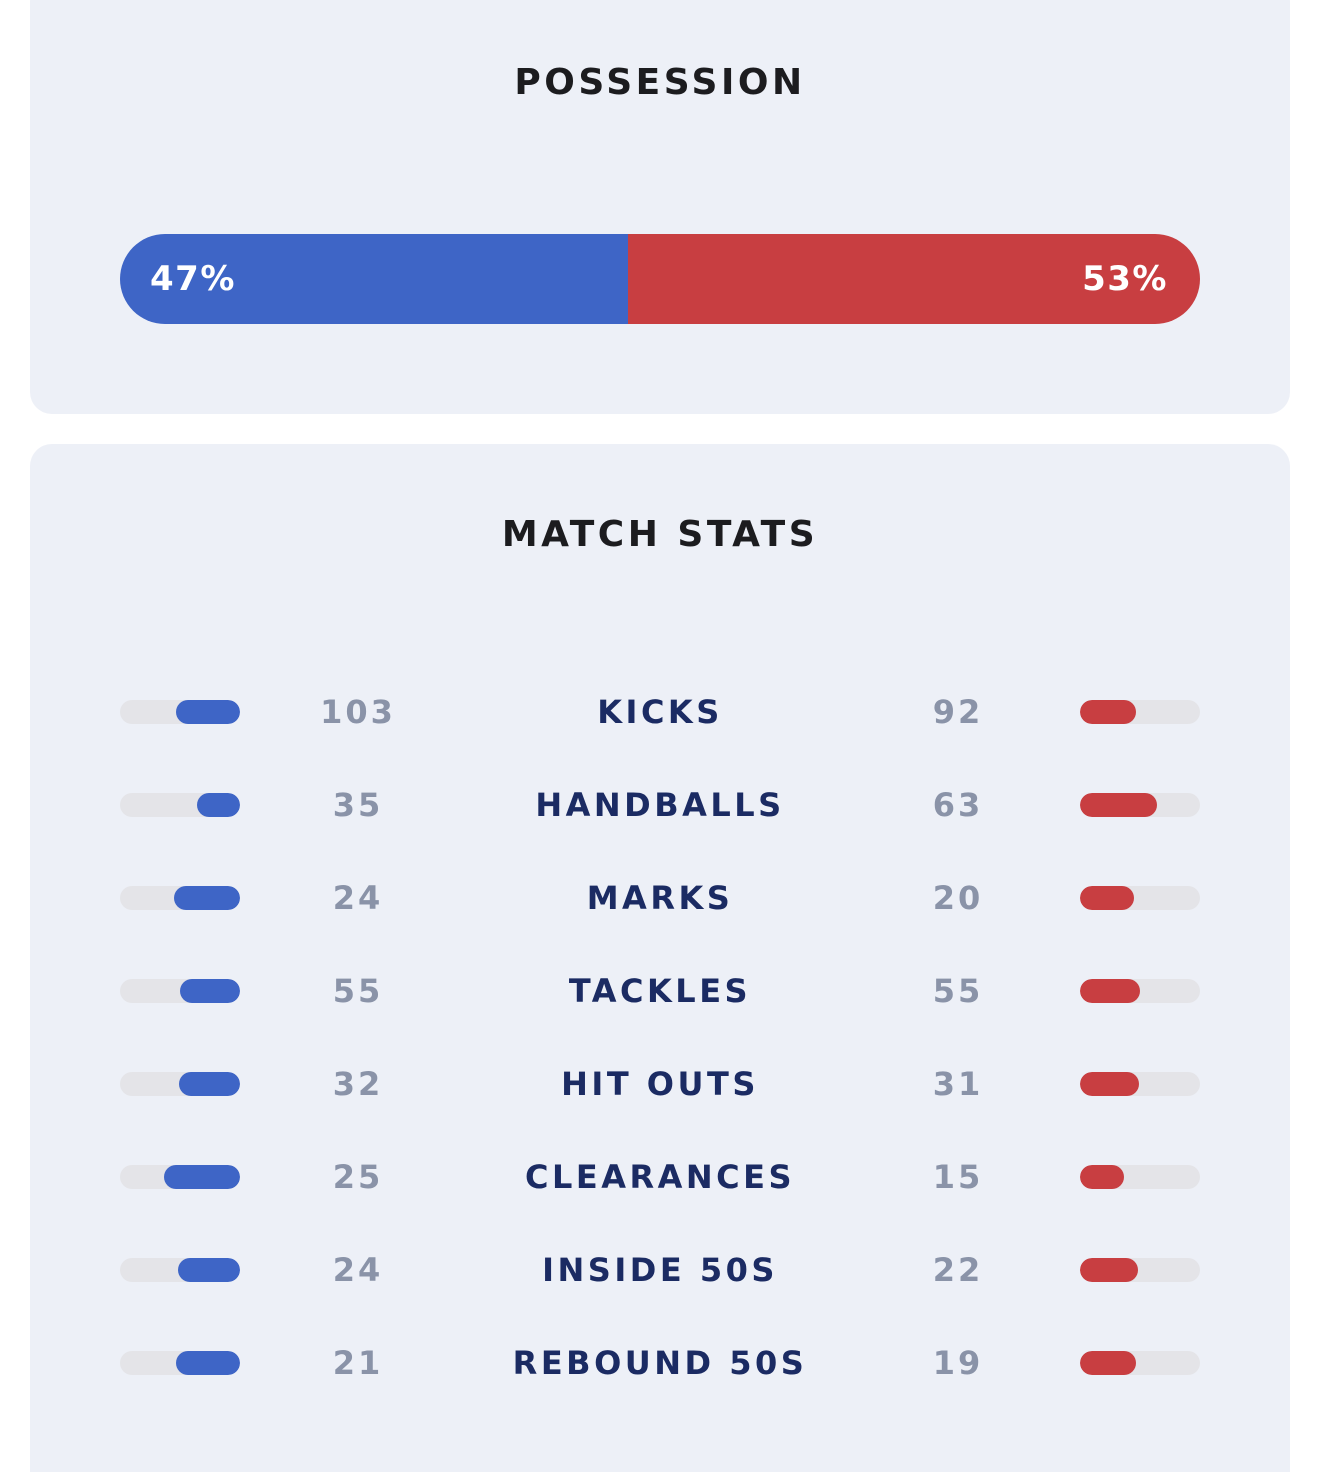  What do you see at coordinates (660, 82) in the screenshot?
I see `possession-title: POSSESSION` at bounding box center [660, 82].